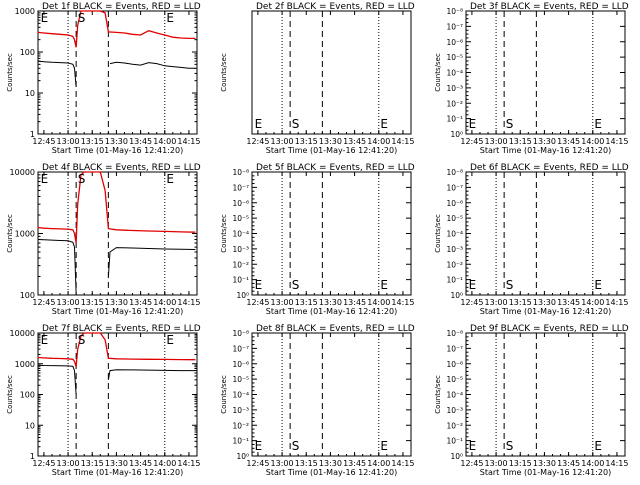 This screenshot has height=485, width=640. I want to click on y-tick-label: 1, so click(32, 456).